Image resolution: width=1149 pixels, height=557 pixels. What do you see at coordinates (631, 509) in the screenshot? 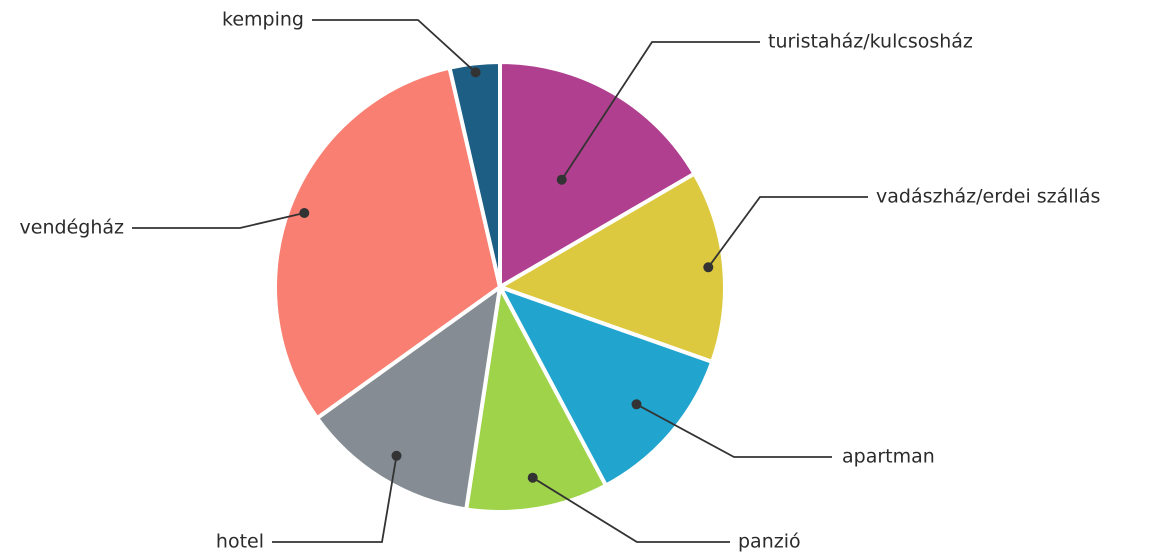
I see `leader-line-panzio` at bounding box center [631, 509].